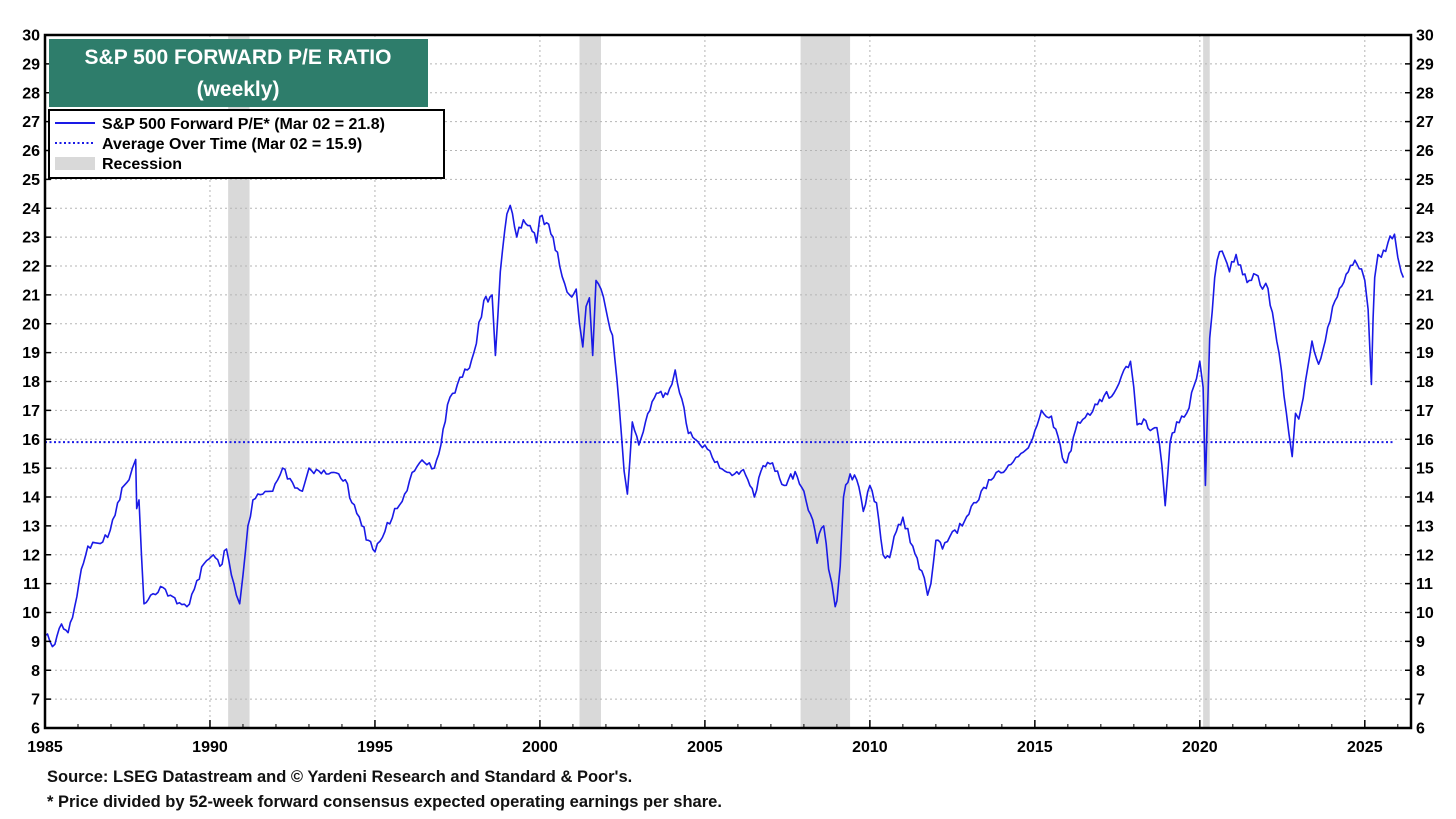  What do you see at coordinates (1425, 209) in the screenshot?
I see `y-tick-label-right: 24` at bounding box center [1425, 209].